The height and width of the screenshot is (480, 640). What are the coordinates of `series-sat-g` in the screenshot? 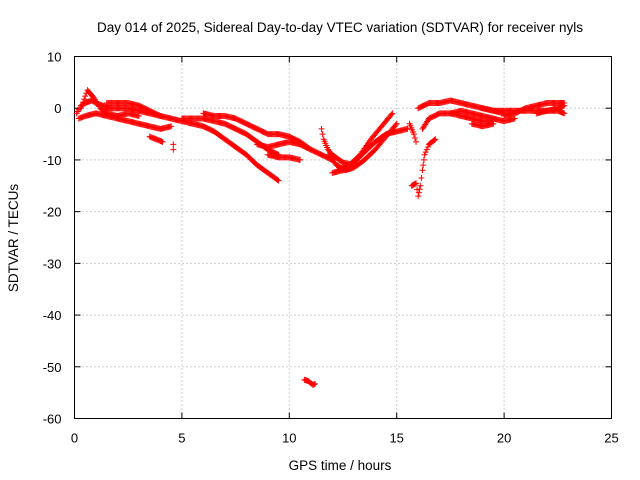 It's located at (225, 149).